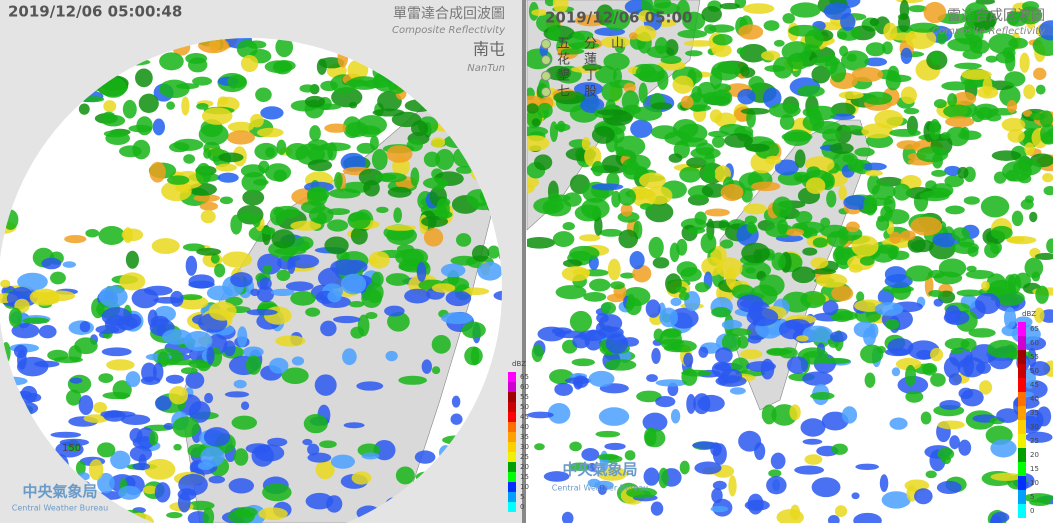  I want to click on scale-label: 65, so click(1034, 329).